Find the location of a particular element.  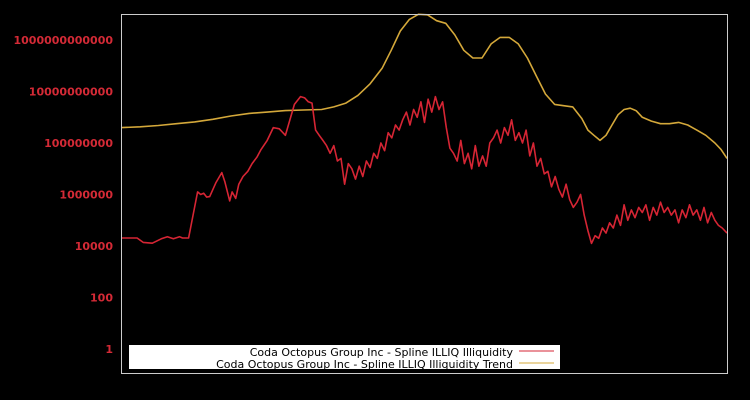

legend-box is located at coordinates (344, 357).